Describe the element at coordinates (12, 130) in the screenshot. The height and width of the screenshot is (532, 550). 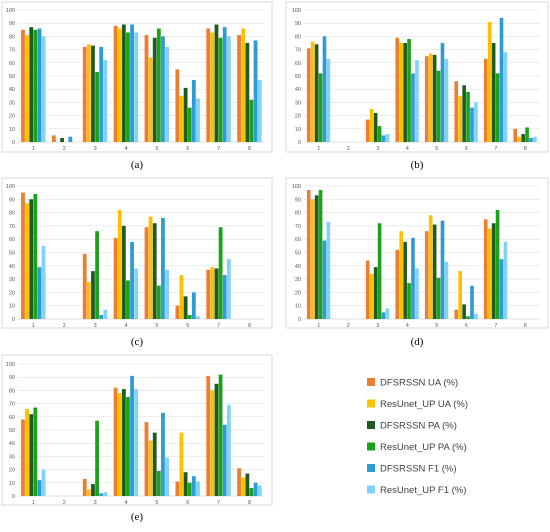
I see `y-tick-label: 10` at that location.